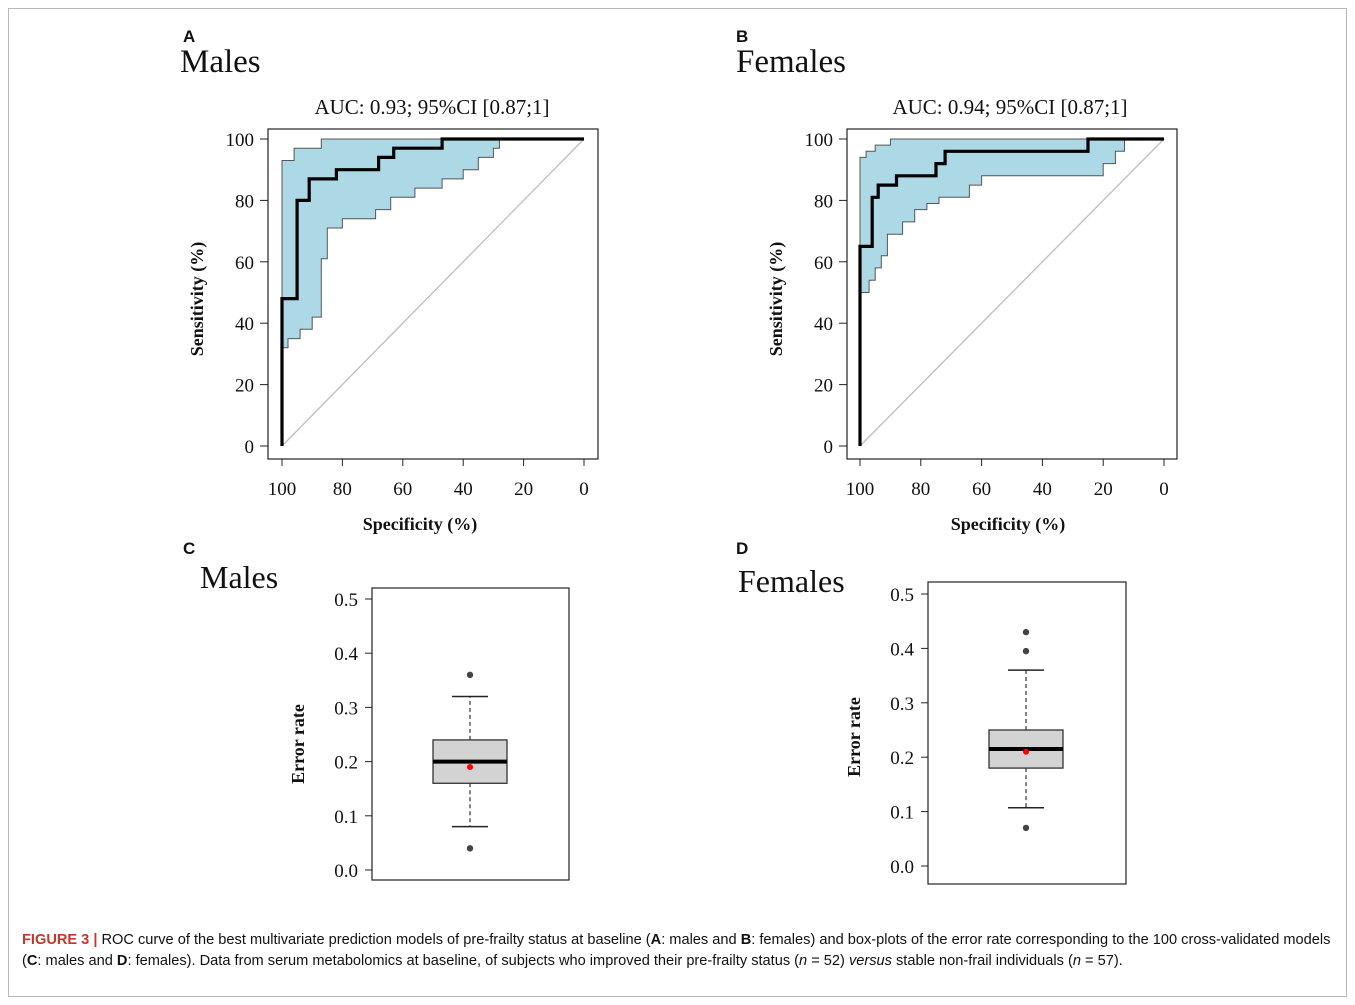  I want to click on caption-segment: D, so click(122, 961).